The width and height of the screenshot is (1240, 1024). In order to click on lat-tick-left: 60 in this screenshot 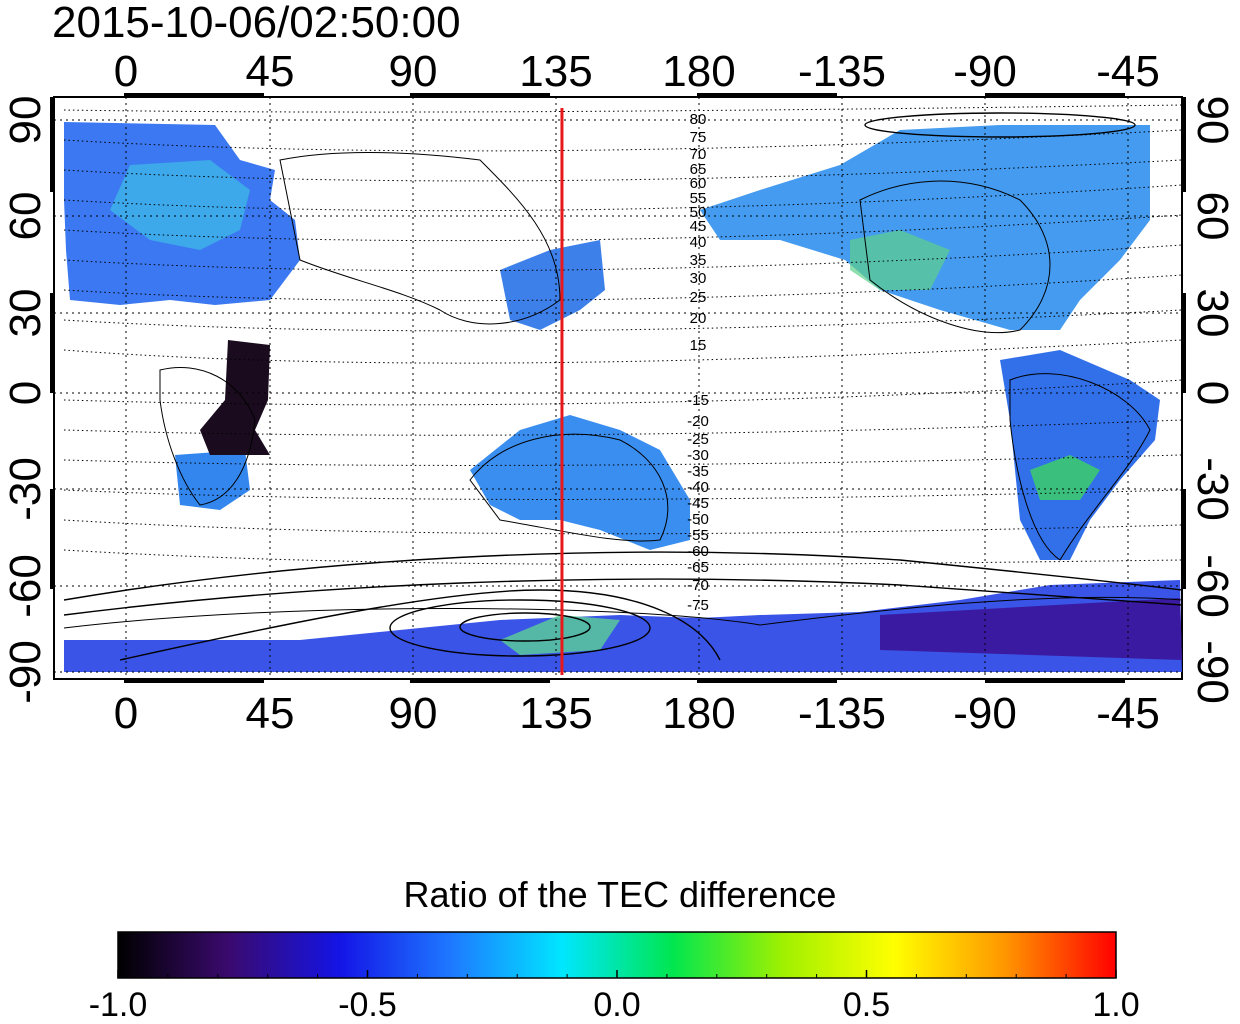, I will do `click(25, 216)`.